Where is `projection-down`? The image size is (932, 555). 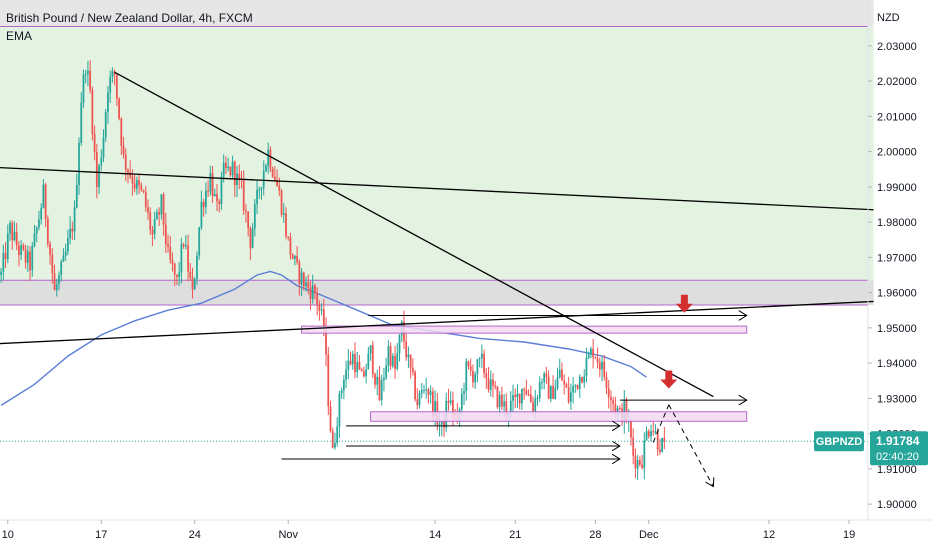
projection-down is located at coordinates (691, 445).